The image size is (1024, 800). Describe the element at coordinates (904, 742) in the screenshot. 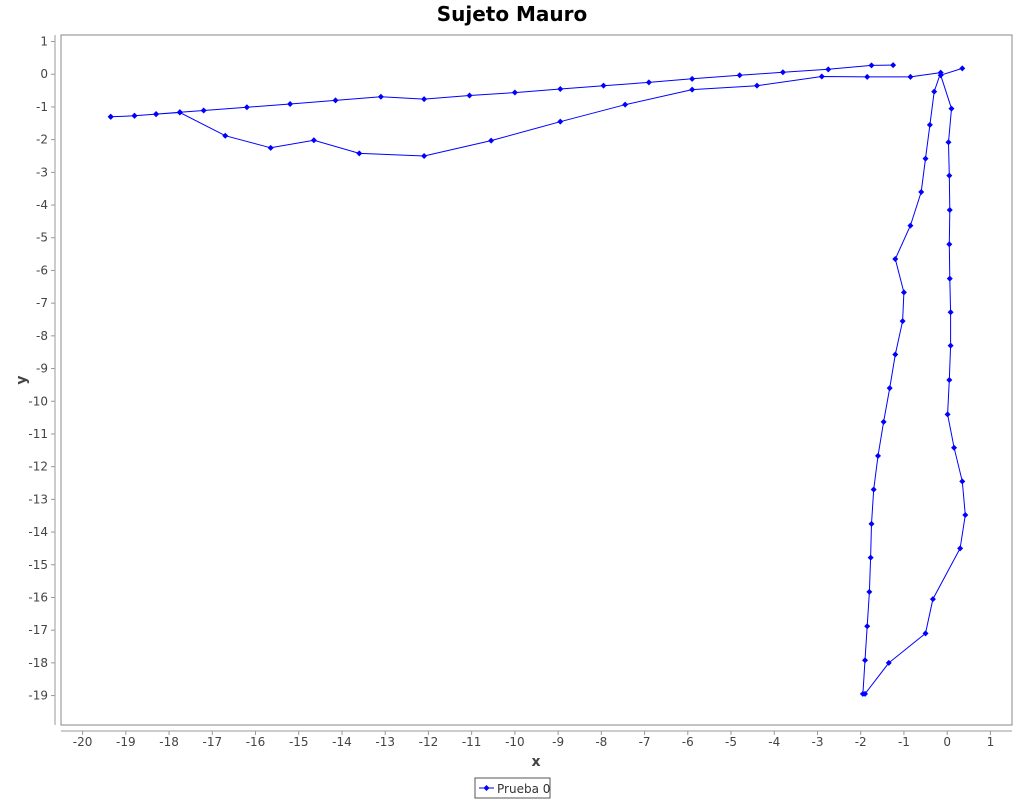

I see `x-tick-label: -1` at that location.